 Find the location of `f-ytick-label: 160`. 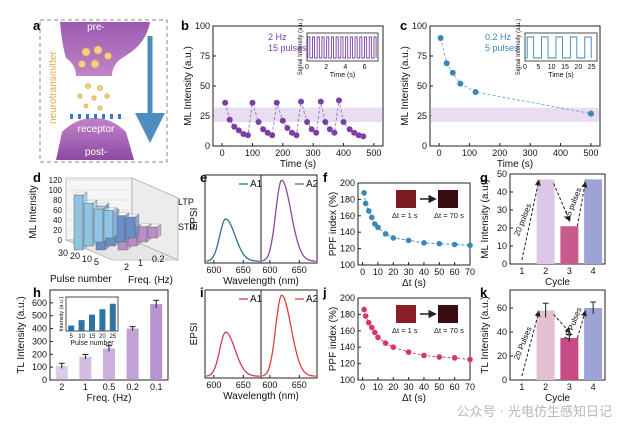

f-ytick-label: 160 is located at coordinates (347, 216).